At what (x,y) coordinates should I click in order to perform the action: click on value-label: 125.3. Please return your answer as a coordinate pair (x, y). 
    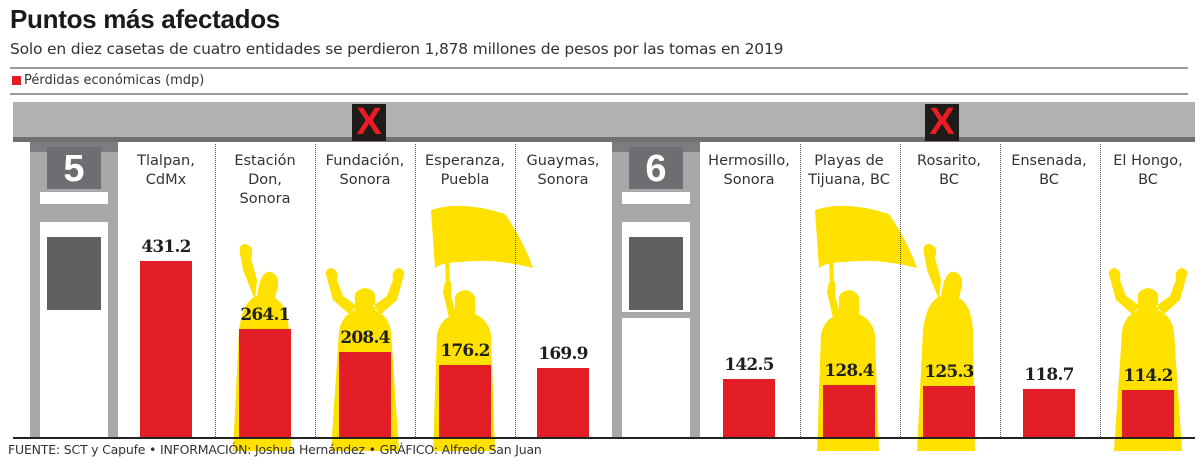
    Looking at the image, I should click on (949, 371).